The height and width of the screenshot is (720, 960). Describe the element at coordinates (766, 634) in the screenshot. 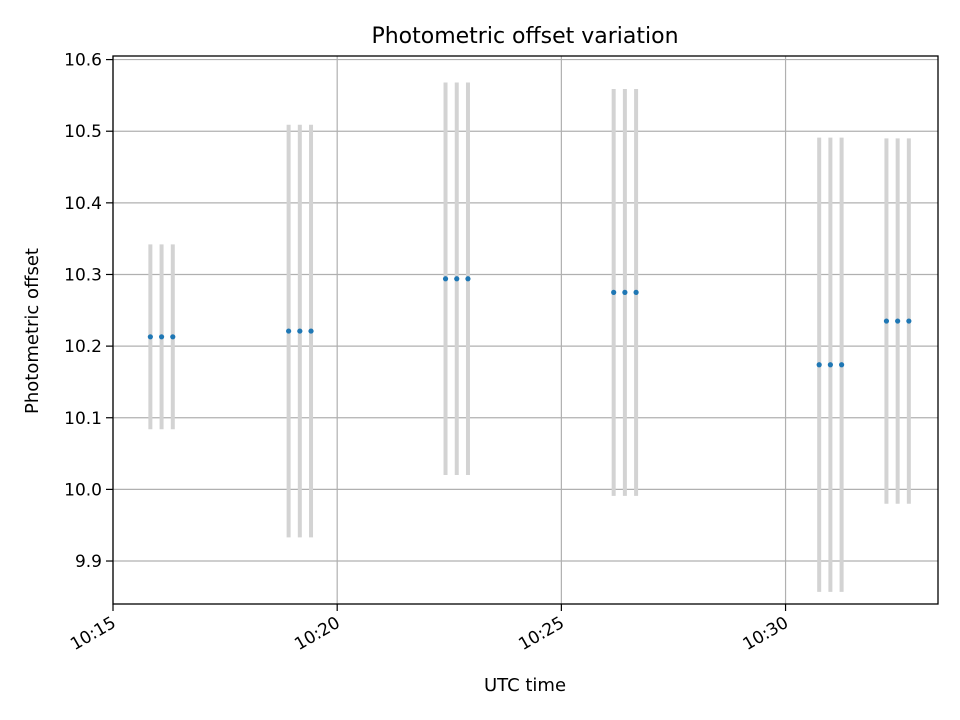

I see `x-tick-label: 10:30` at that location.